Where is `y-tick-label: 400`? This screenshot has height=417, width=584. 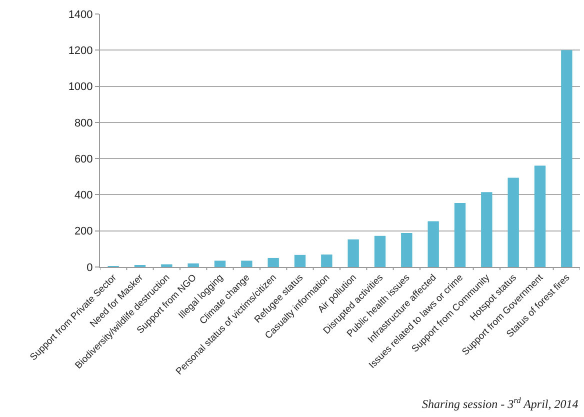
y-tick-label: 400 is located at coordinates (83, 196).